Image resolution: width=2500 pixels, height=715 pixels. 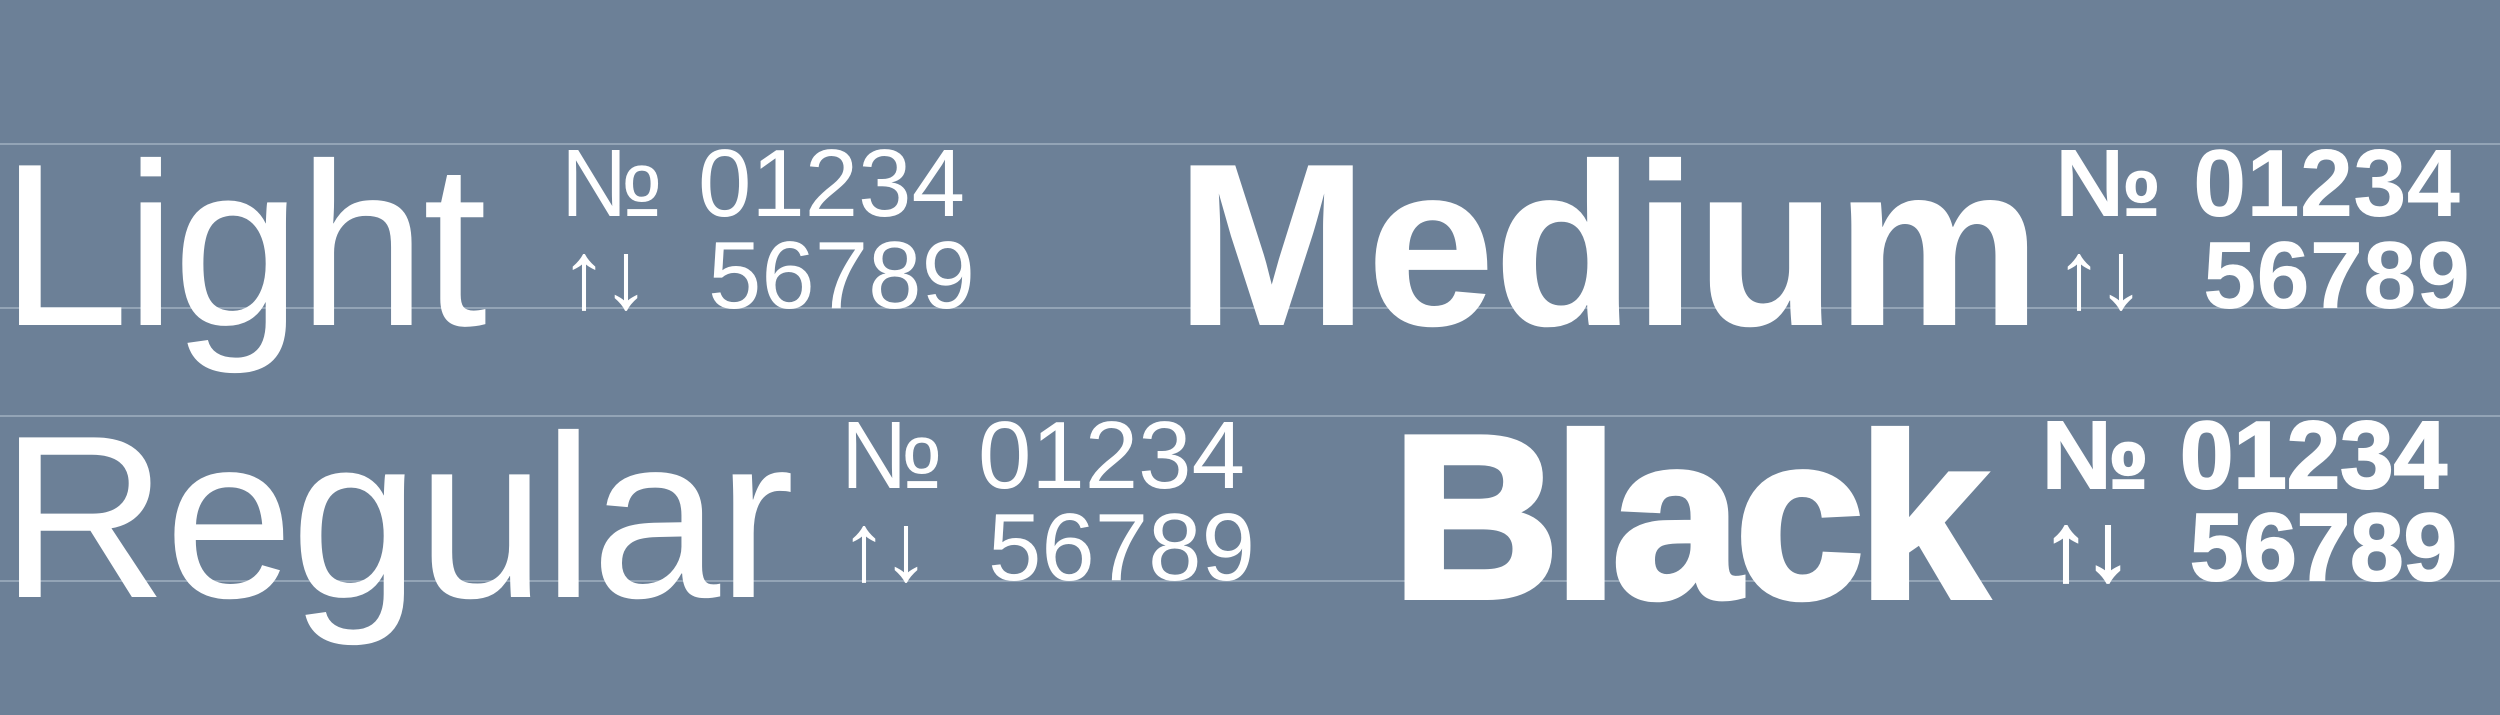 I want to click on weight-name-black: Black, so click(x=1689, y=517).